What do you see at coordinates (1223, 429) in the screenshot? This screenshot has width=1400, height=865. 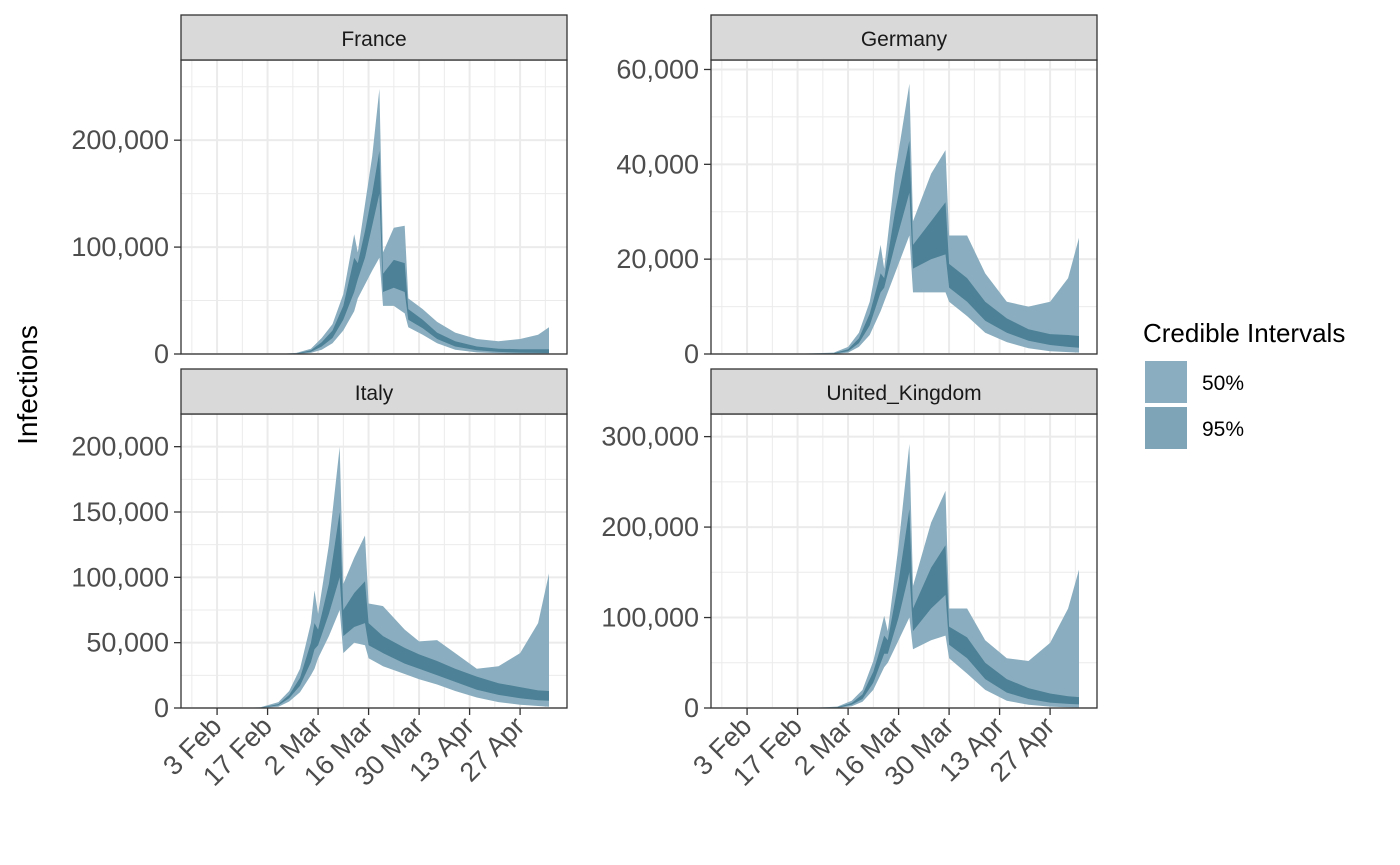 I see `legend-label: 95%` at bounding box center [1223, 429].